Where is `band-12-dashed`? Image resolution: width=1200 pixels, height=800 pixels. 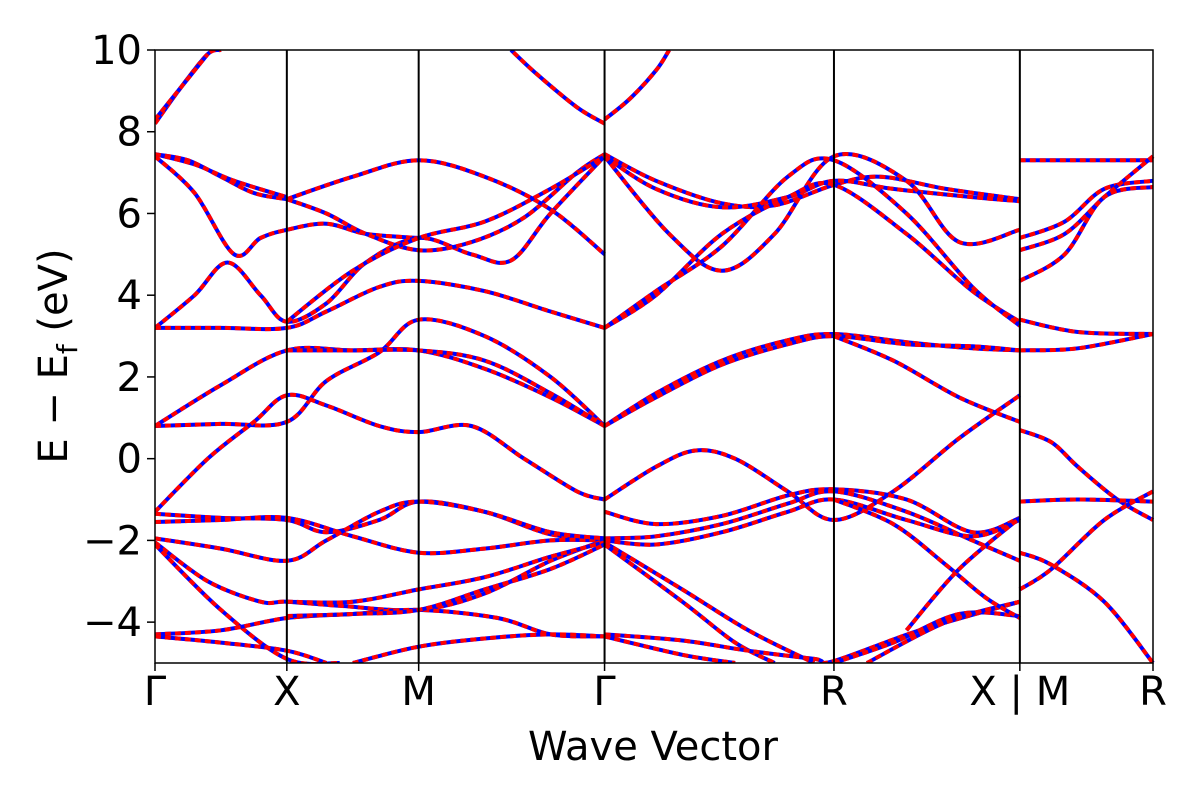
band-12-dashed is located at coordinates (446, 387).